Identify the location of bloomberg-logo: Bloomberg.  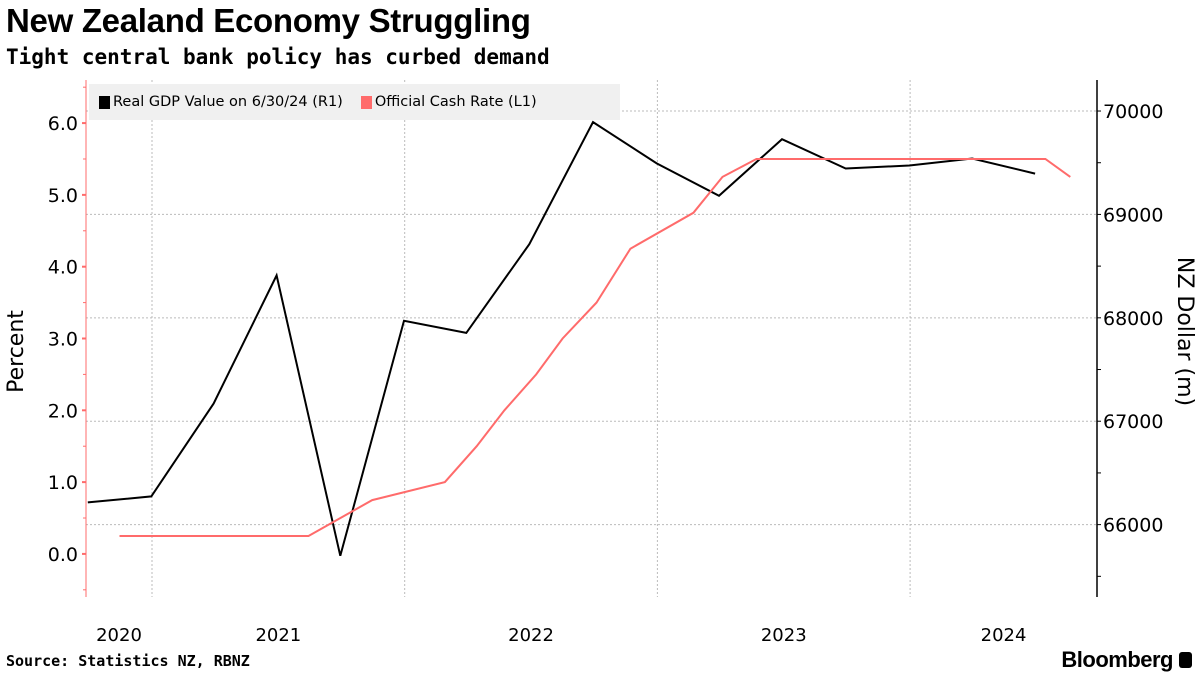
(1126, 660).